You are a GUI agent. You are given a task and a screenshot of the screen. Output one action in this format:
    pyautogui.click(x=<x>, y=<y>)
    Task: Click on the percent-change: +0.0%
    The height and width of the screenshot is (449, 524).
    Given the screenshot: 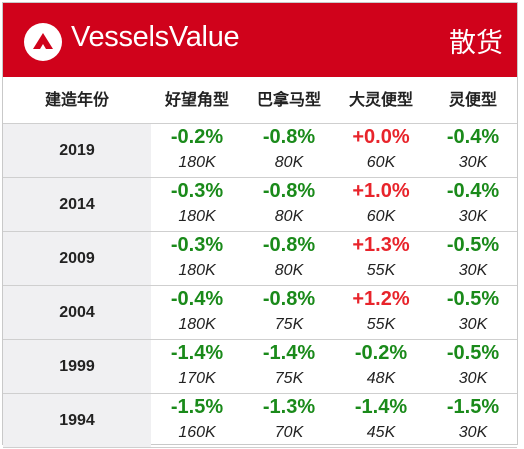 What is the action you would take?
    pyautogui.click(x=381, y=137)
    